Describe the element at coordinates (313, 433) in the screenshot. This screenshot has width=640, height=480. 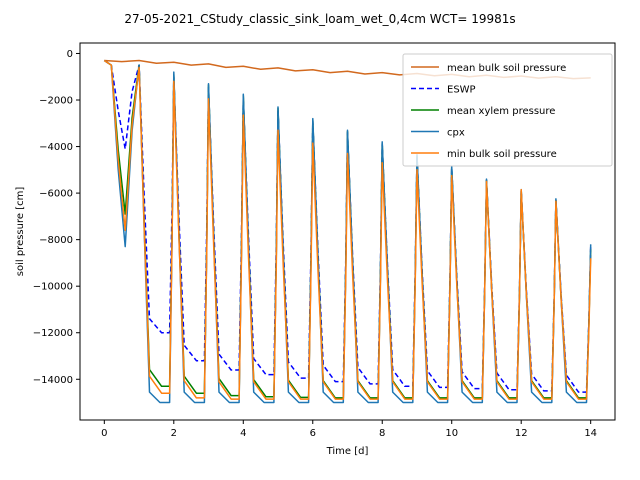
I see `x-tick-label: 6` at that location.